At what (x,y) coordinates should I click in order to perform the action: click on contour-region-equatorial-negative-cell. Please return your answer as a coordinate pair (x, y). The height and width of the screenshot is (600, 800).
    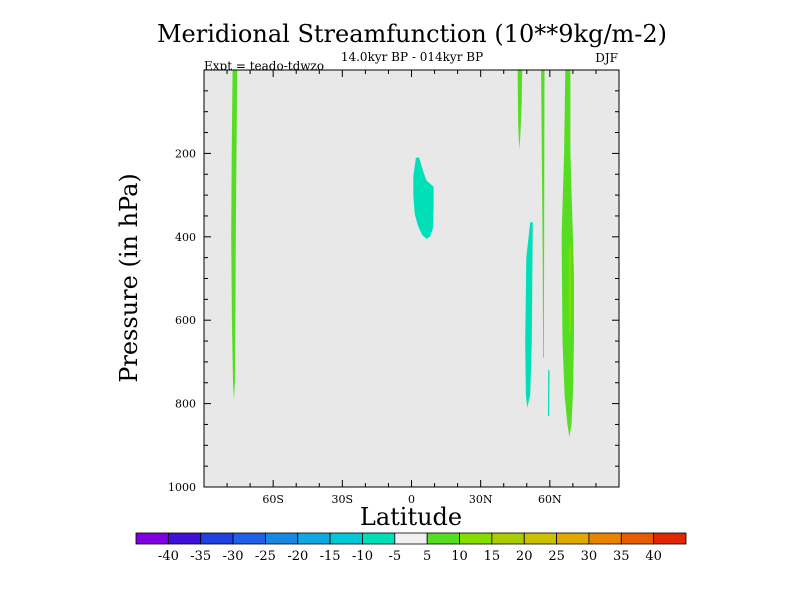
    Looking at the image, I should click on (423, 198).